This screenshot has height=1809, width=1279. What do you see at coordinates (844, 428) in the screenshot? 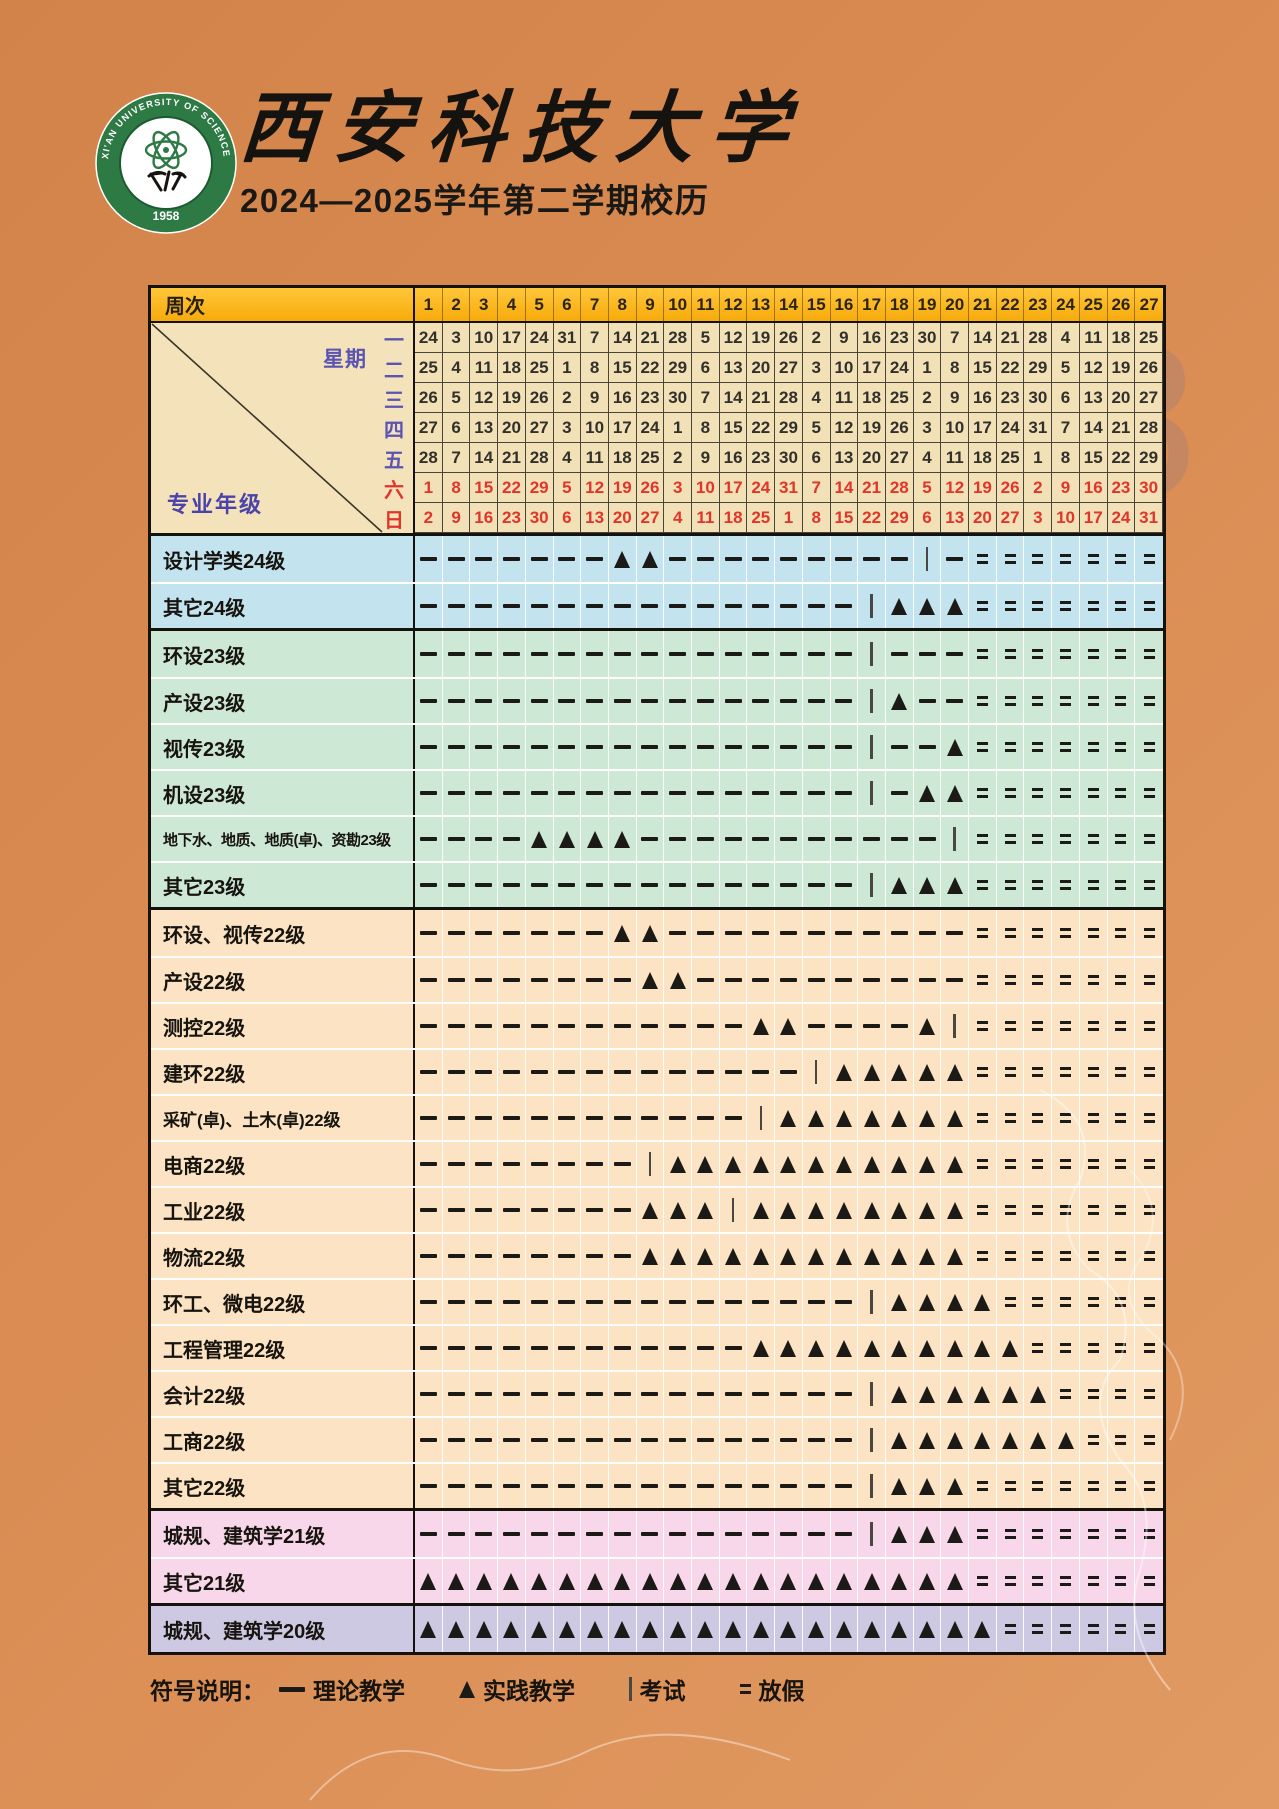
I see `date-cell: 12` at bounding box center [844, 428].